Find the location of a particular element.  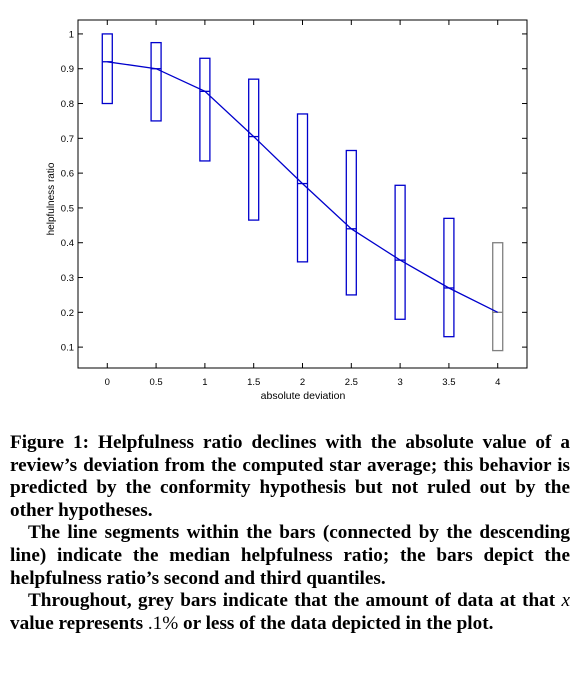

caption-math-x: x is located at coordinates (566, 601).